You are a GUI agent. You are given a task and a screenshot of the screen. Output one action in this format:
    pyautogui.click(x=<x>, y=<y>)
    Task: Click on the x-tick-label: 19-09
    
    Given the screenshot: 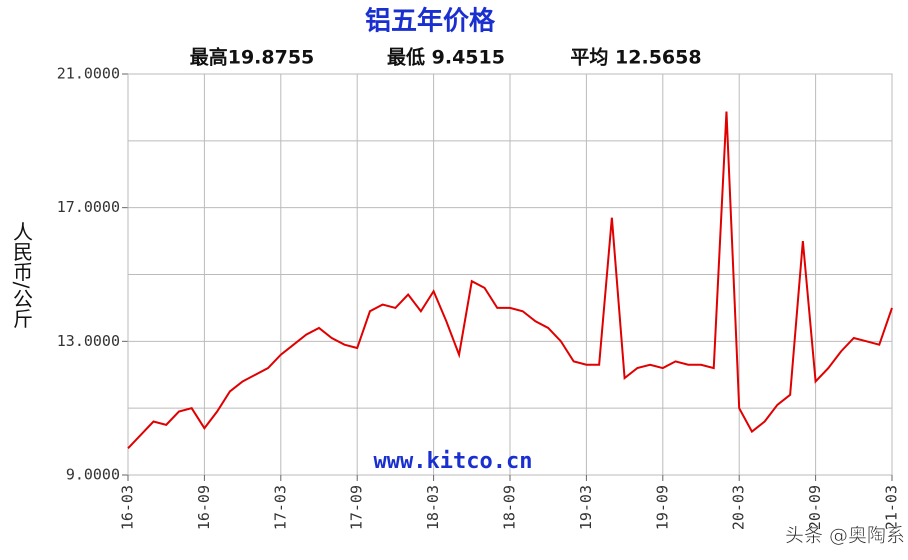 What is the action you would take?
    pyautogui.click(x=662, y=507)
    